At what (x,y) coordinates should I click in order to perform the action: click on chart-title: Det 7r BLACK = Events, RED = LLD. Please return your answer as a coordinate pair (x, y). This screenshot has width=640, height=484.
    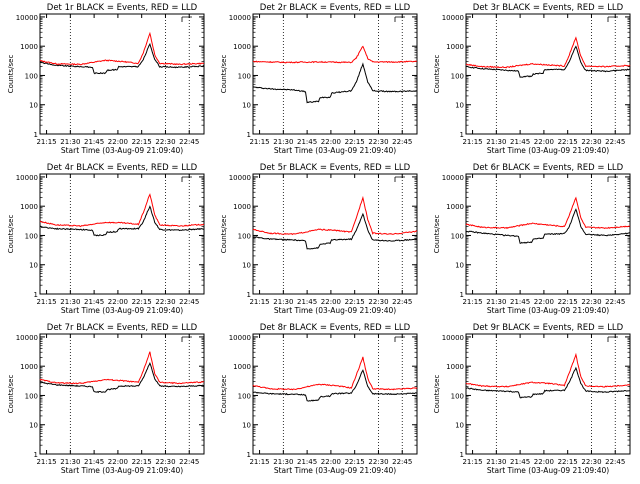
    Looking at the image, I should click on (122, 328).